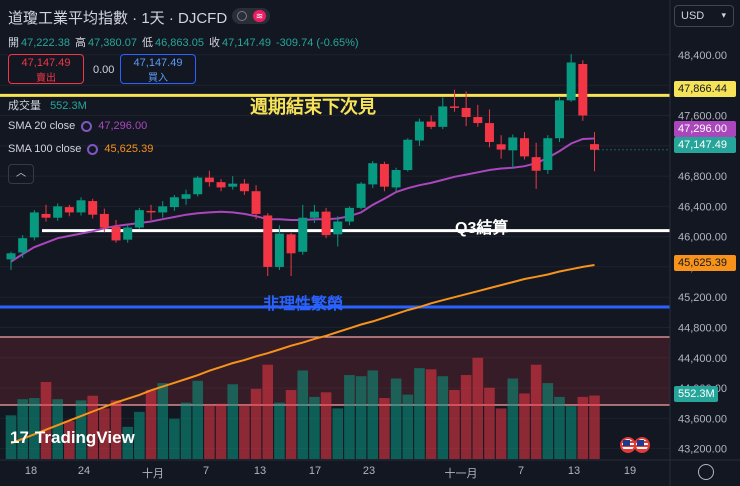  Describe the element at coordinates (702, 359) in the screenshot. I see `y-tick-label: 44,400.00` at that location.